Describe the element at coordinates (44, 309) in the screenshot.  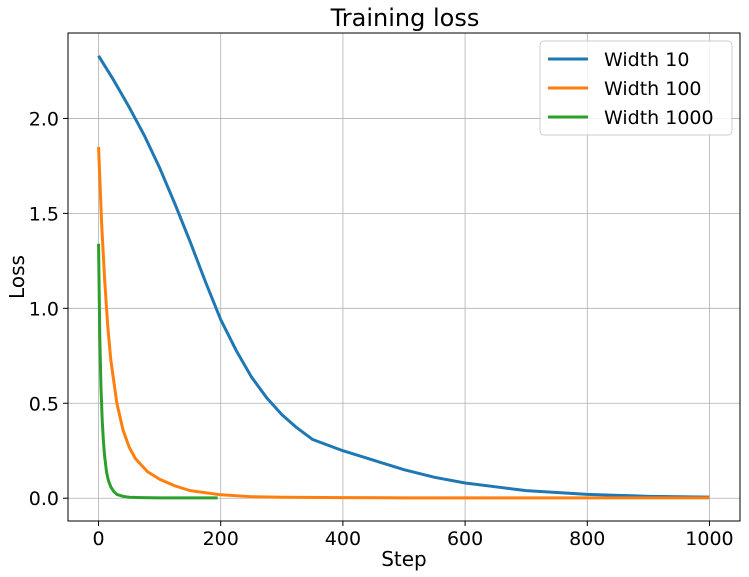
I see `y-tick-label: 1.0` at that location.